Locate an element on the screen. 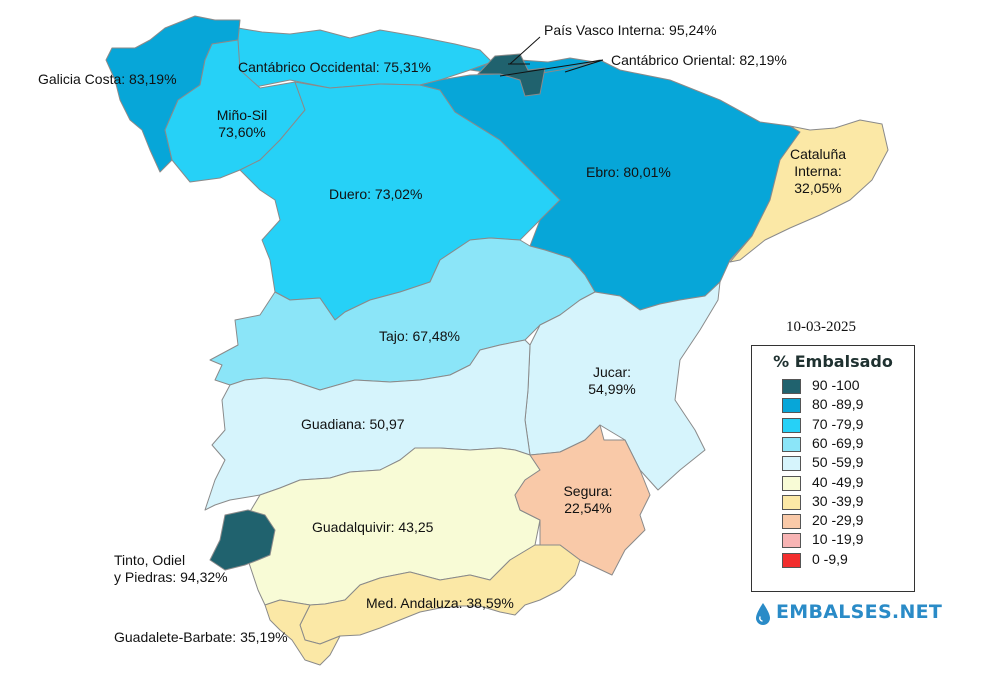 Image resolution: width=1000 pixels, height=687 pixels. legend-label: 30 -39,9 is located at coordinates (838, 500).